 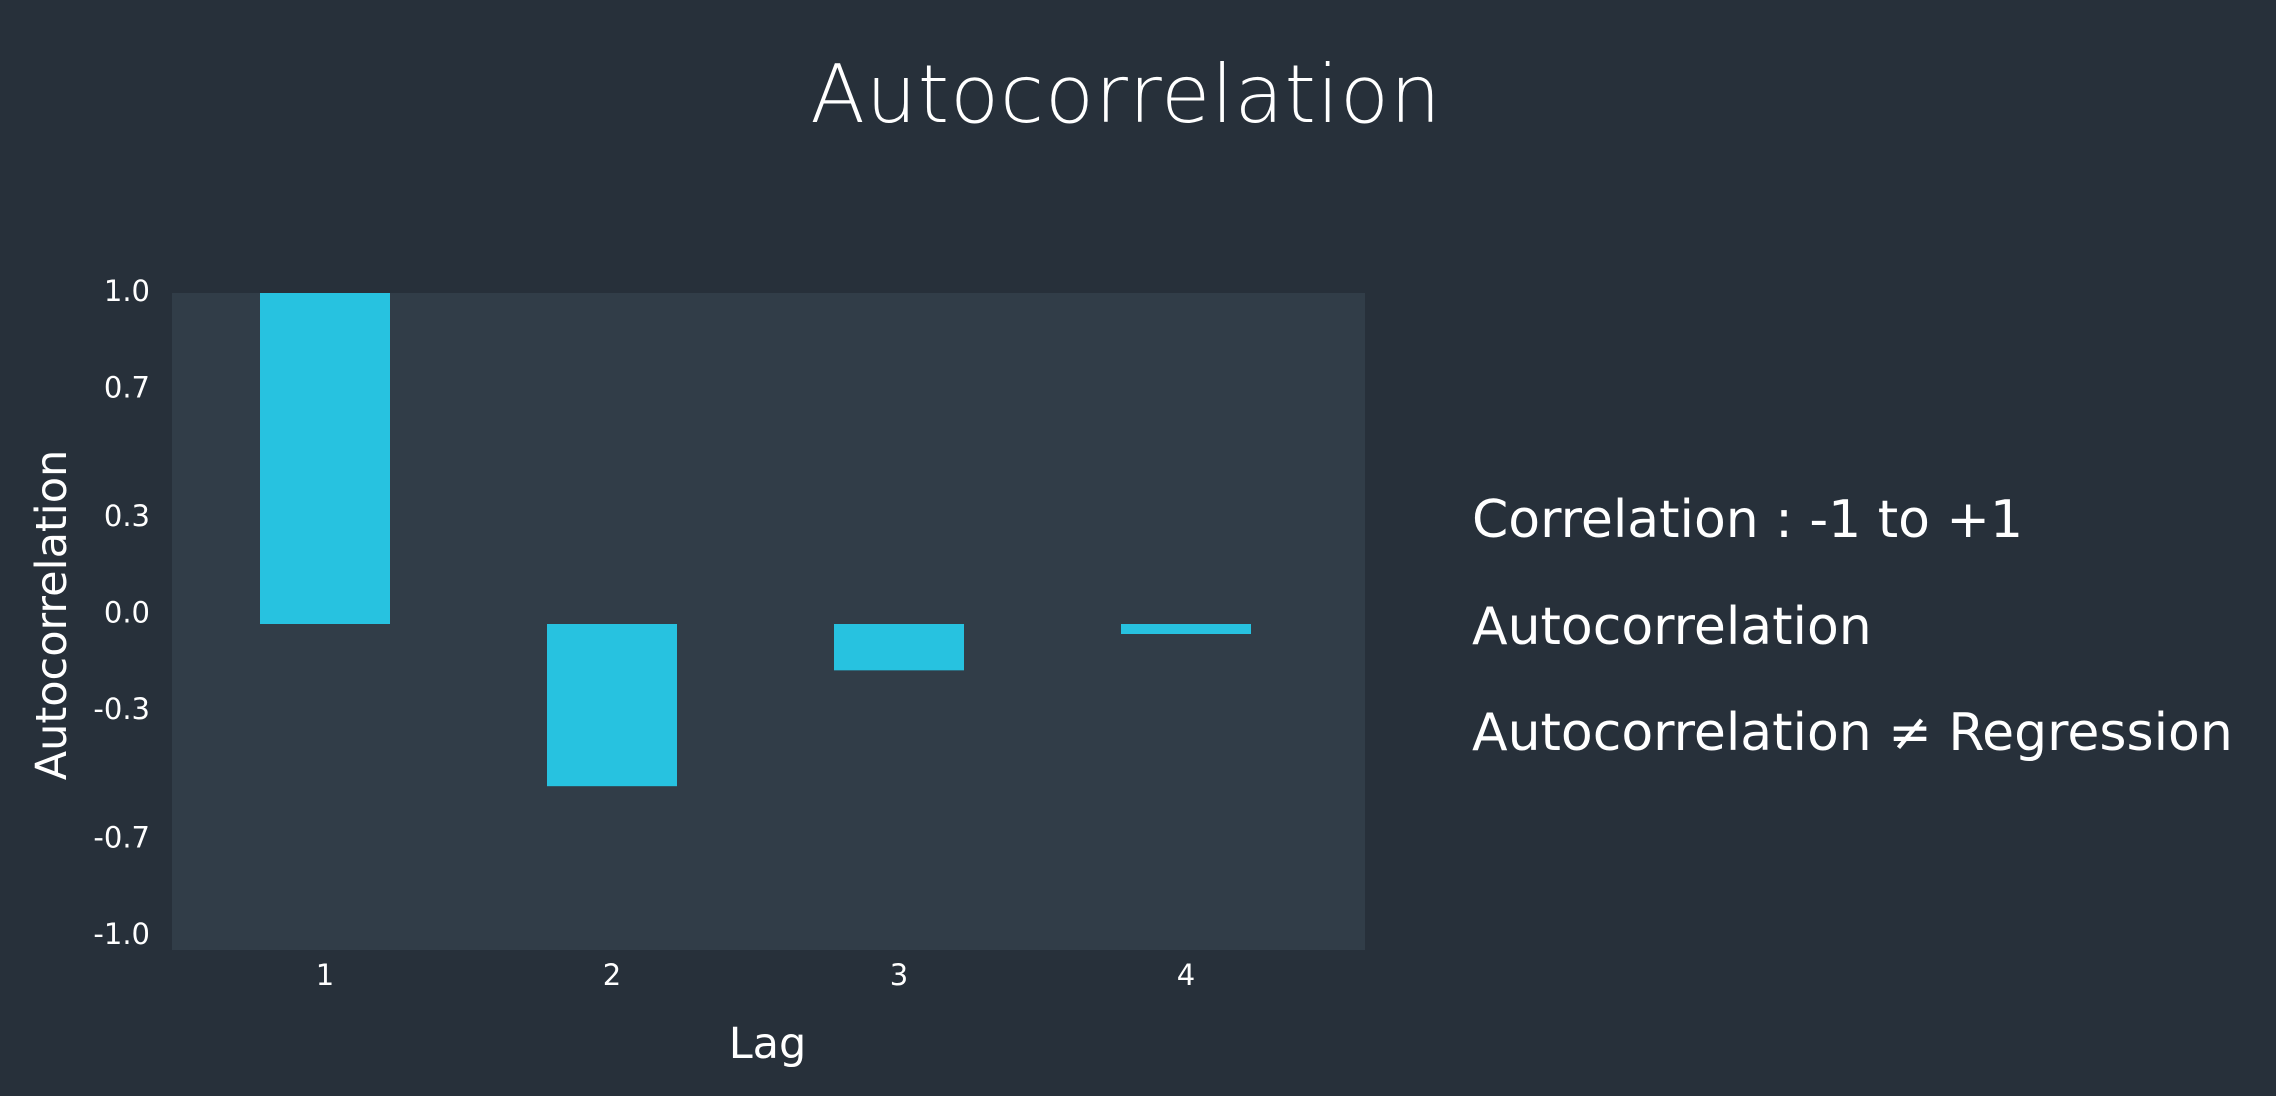 I want to click on x-tick-label: 4, so click(x=1186, y=975).